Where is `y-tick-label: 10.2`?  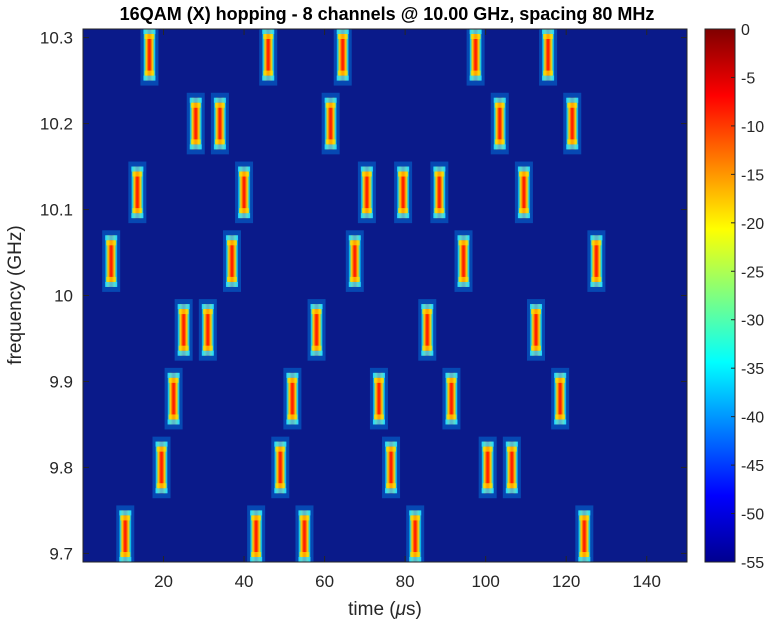
y-tick-label: 10.2 is located at coordinates (56, 124).